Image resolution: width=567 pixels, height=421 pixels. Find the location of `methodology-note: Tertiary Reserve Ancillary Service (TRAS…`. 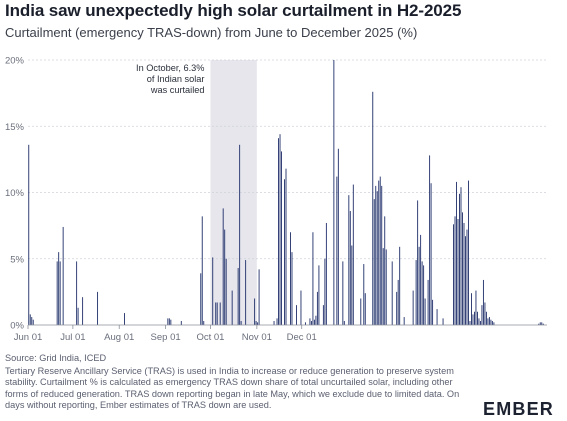

methodology-note: Tertiary Reserve Ancillary Service (TRAS… is located at coordinates (232, 388).